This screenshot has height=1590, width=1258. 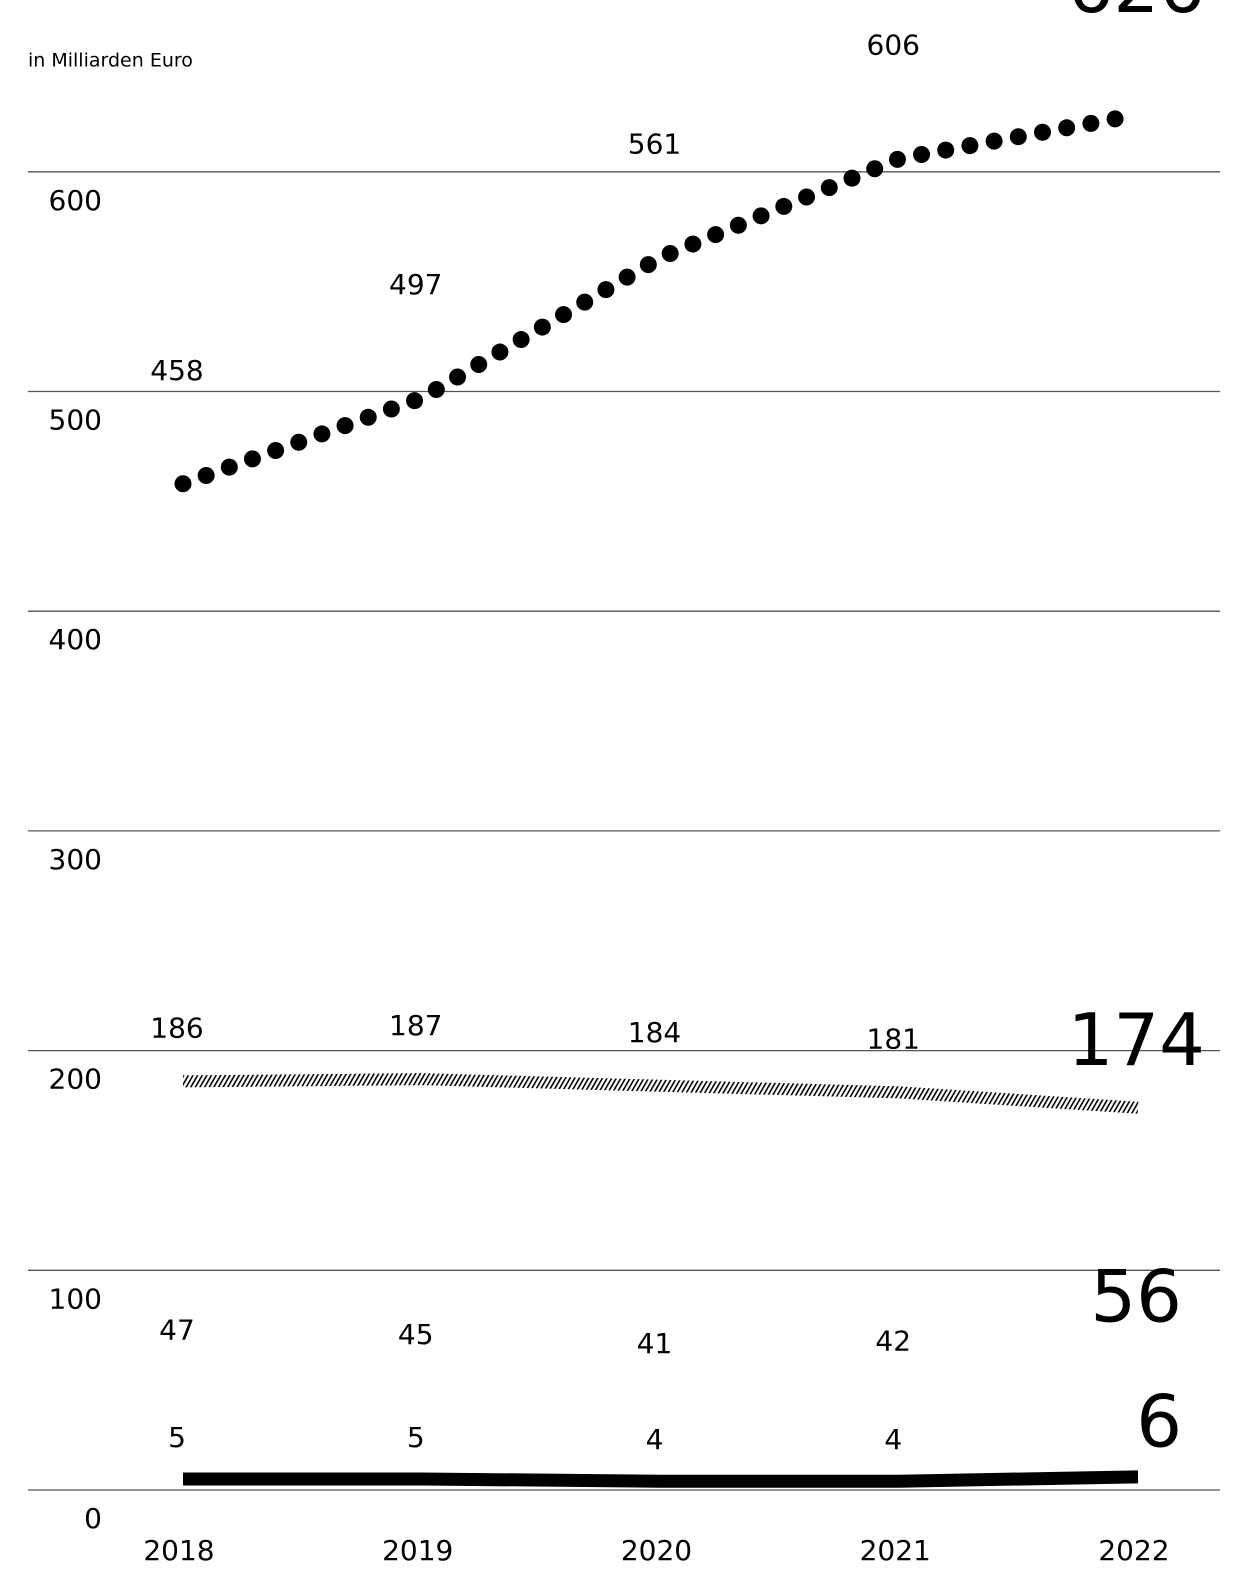 I want to click on unit-label: in Milliarden Euro, so click(x=110, y=61).